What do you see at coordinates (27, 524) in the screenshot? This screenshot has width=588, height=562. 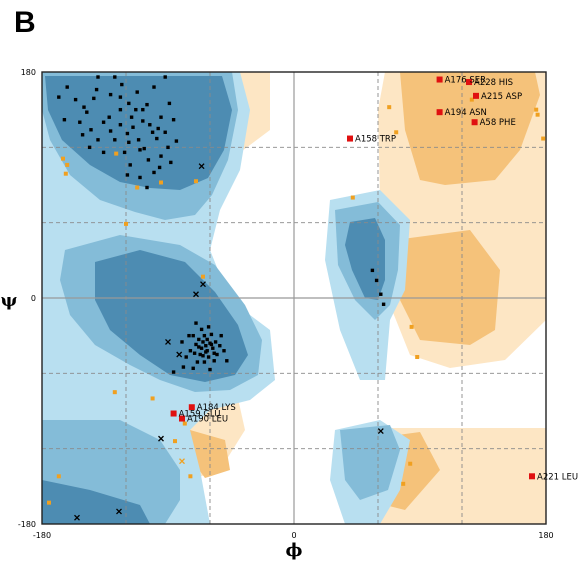 I see `y-tick-label: -180` at bounding box center [27, 524].